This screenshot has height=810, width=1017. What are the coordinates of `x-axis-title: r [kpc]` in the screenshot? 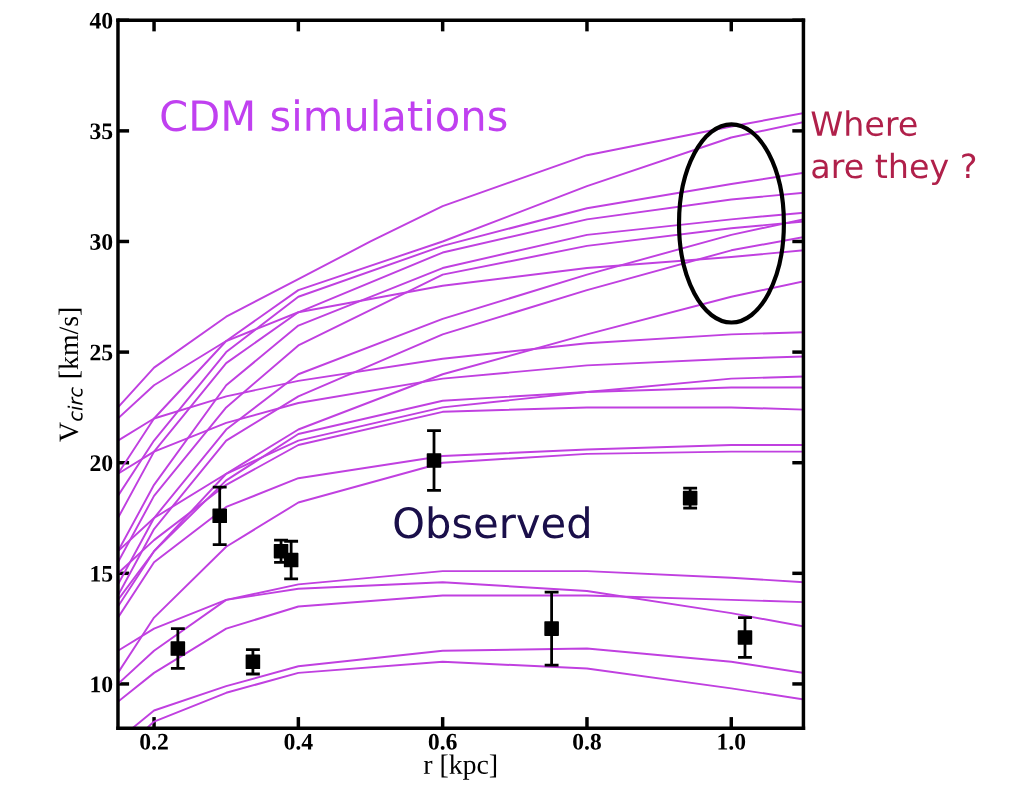 It's located at (460, 767).